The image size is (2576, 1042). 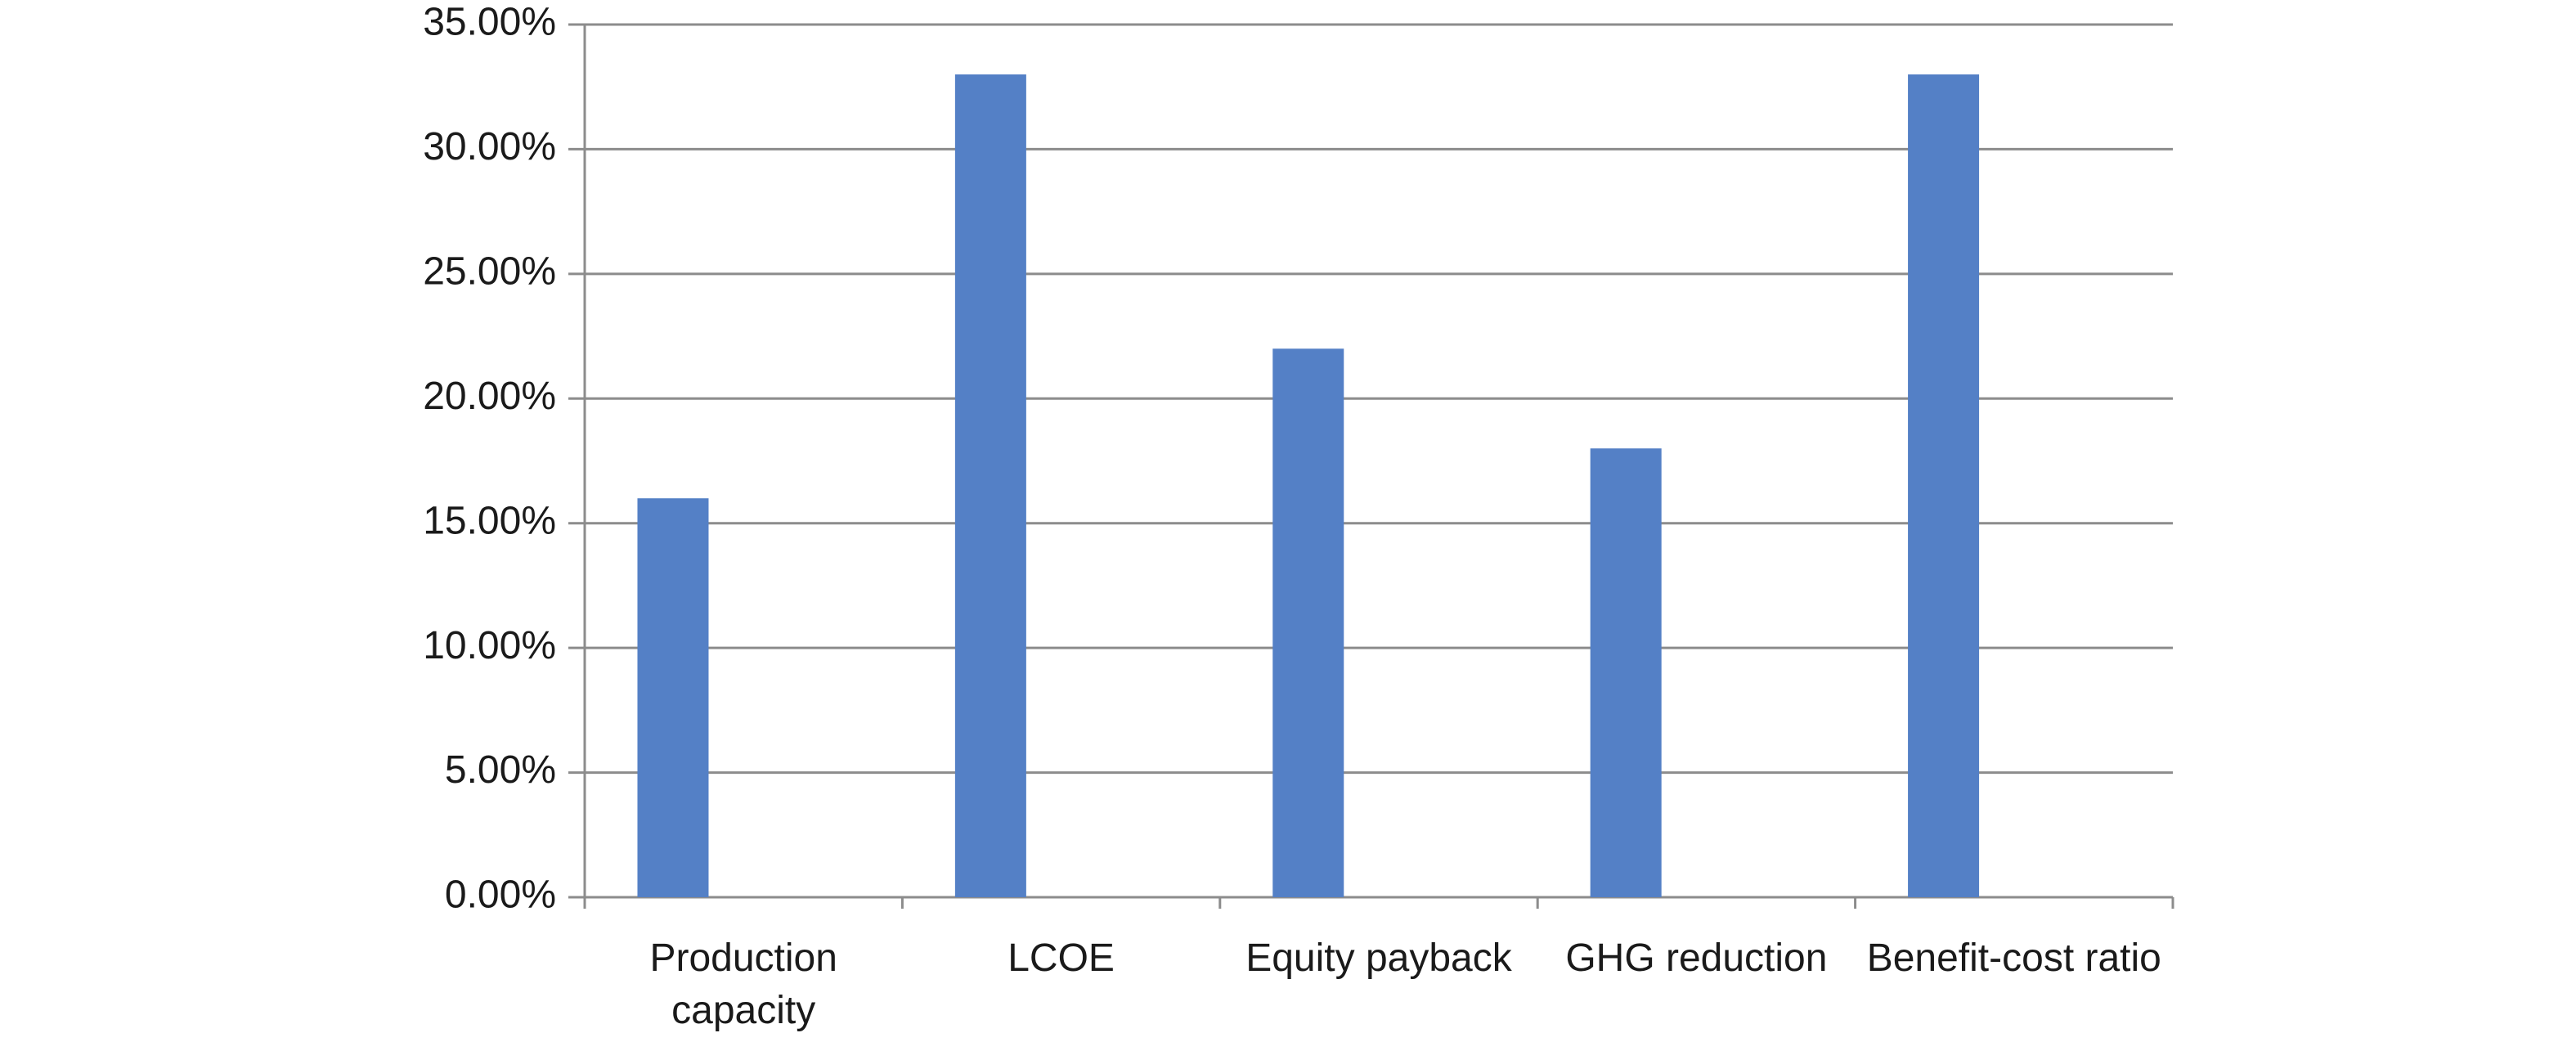 I want to click on x-tick-label: GHG reduction, so click(x=1696, y=958).